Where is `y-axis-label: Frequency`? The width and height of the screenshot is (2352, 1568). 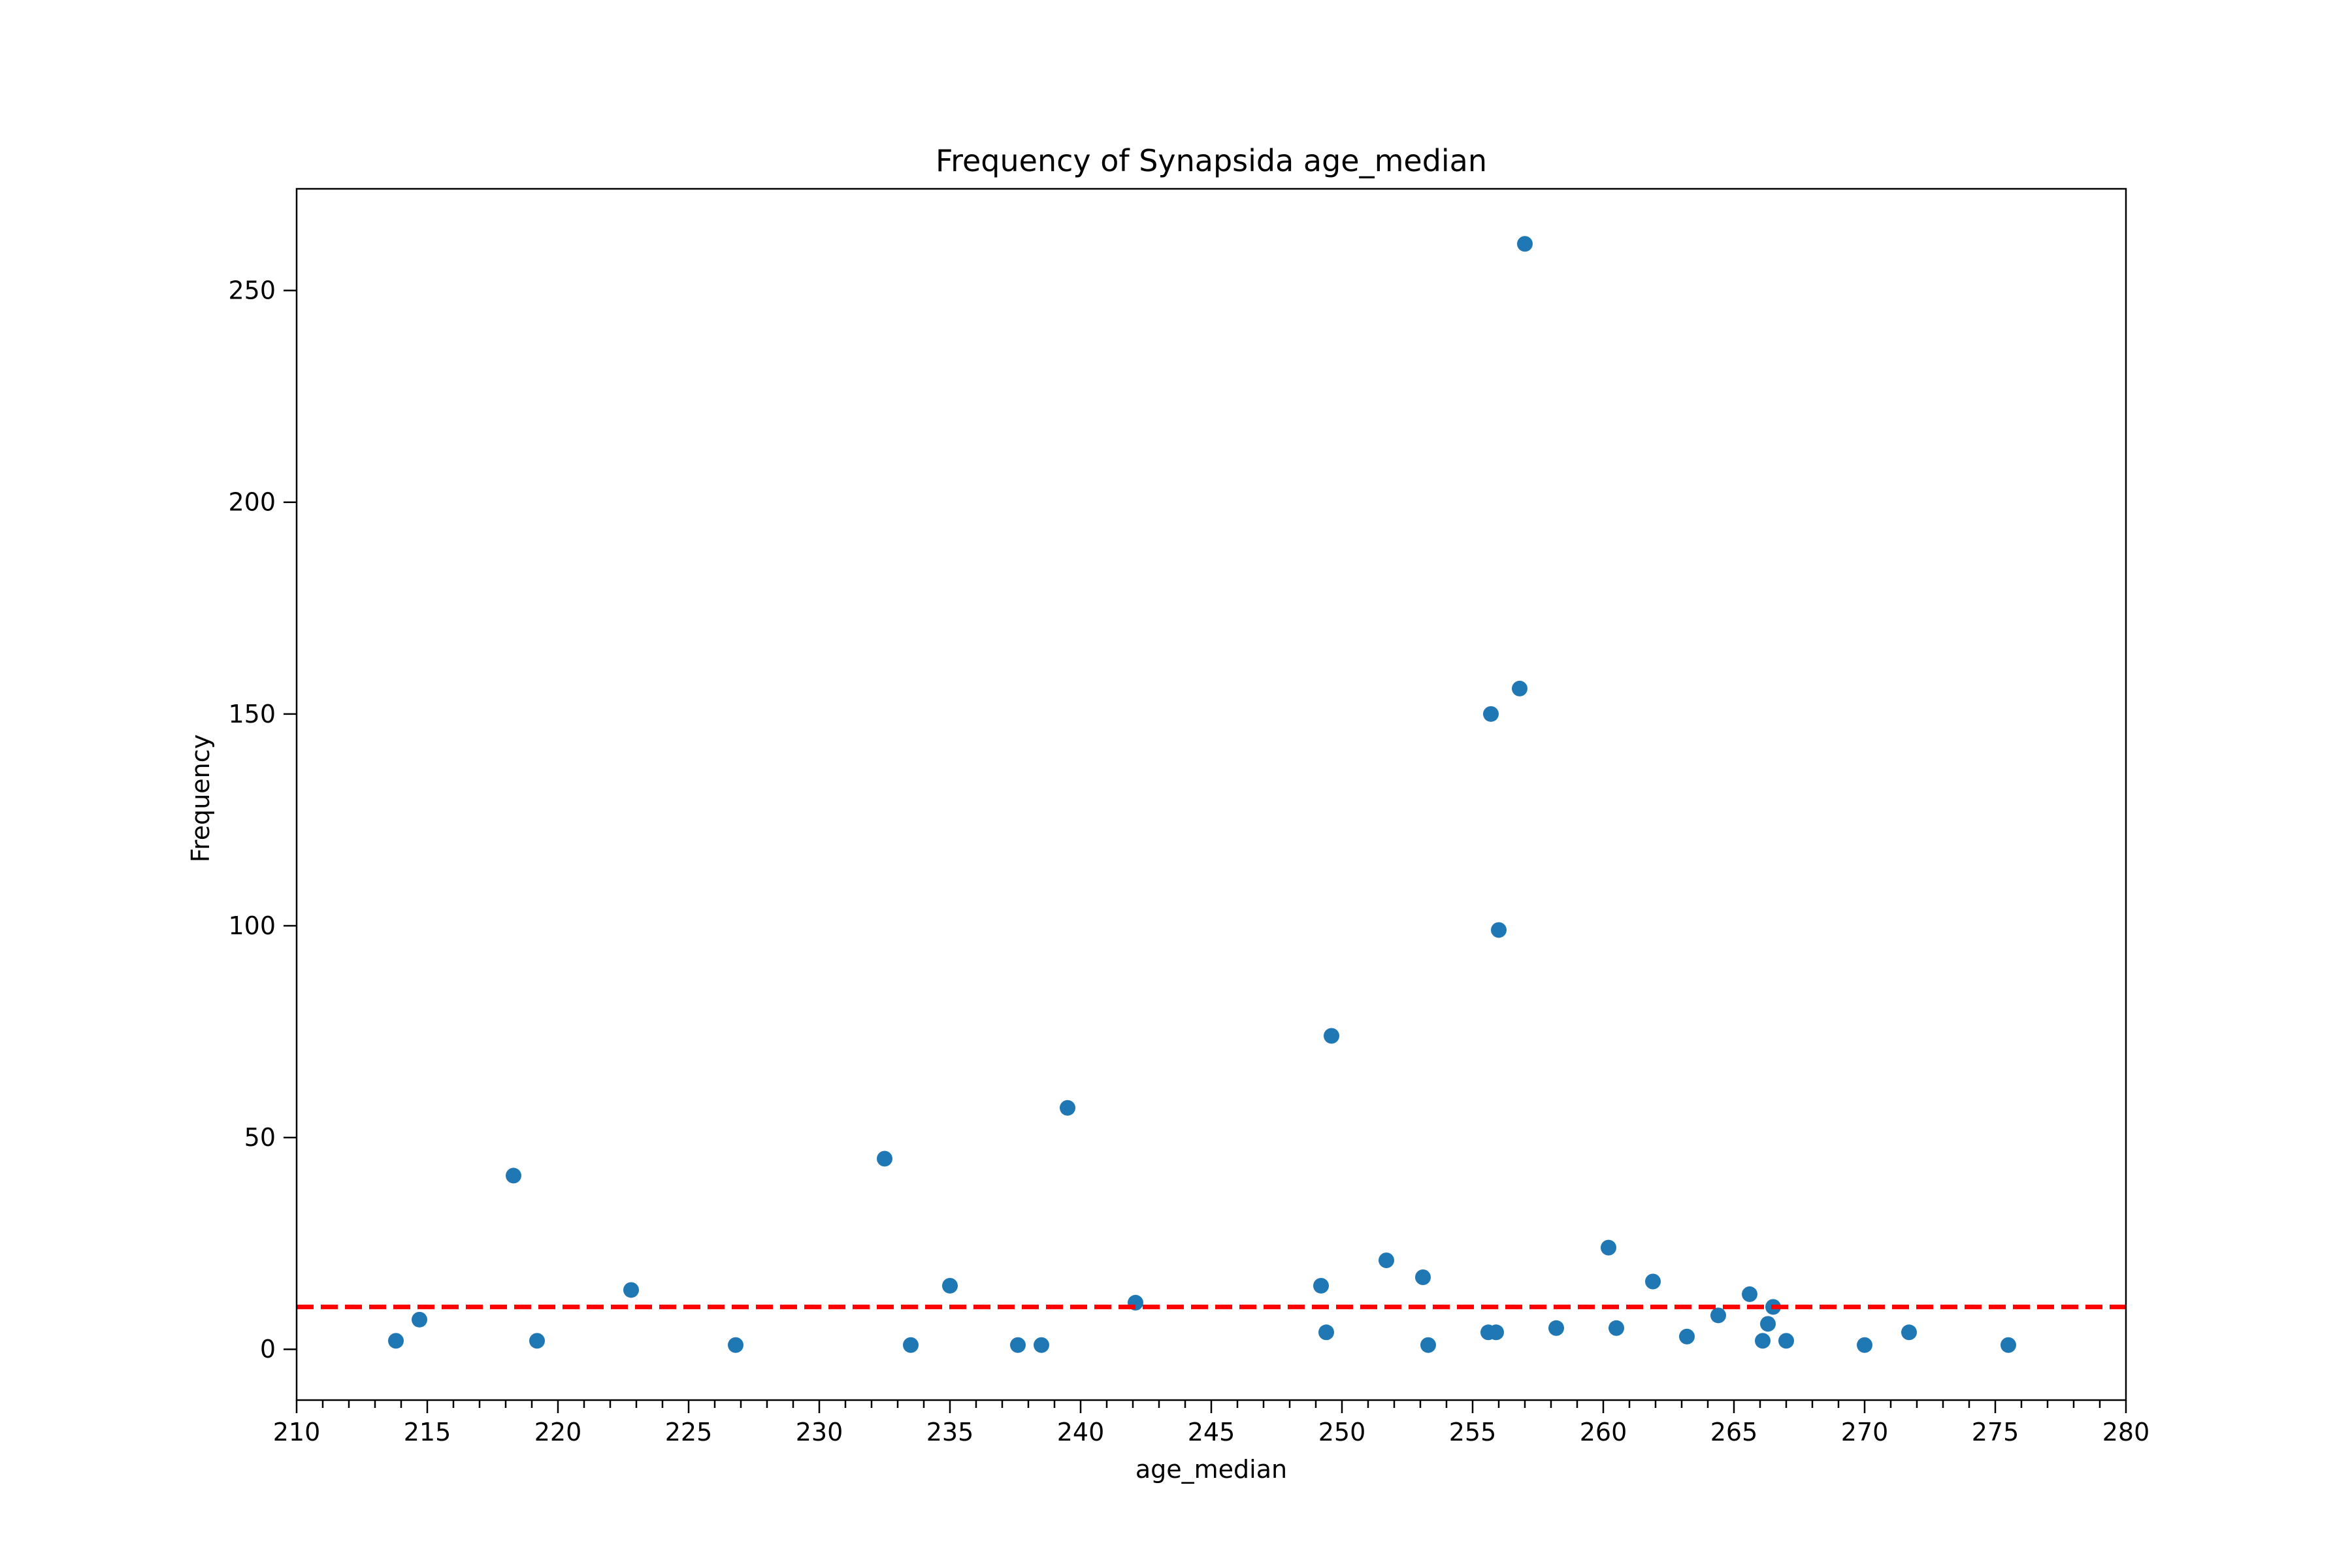 y-axis-label: Frequency is located at coordinates (200, 798).